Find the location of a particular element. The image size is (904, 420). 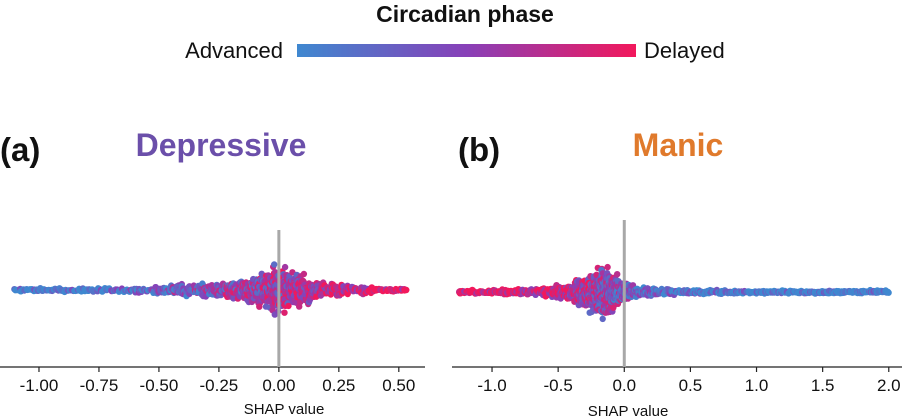

x-tick-label: -0.50 is located at coordinates (159, 385).